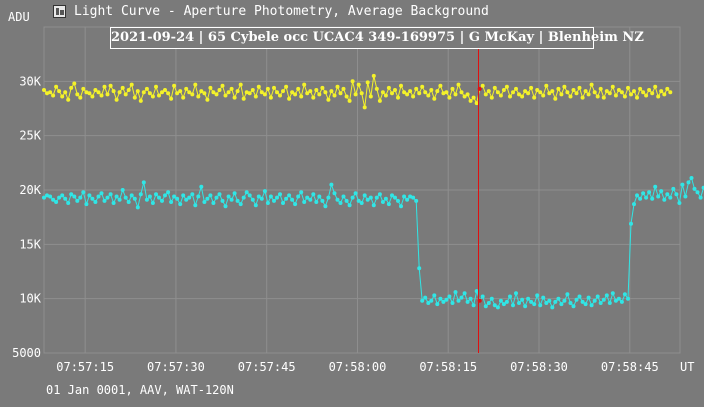  I want to click on x-axis-label: UT, so click(687, 367).